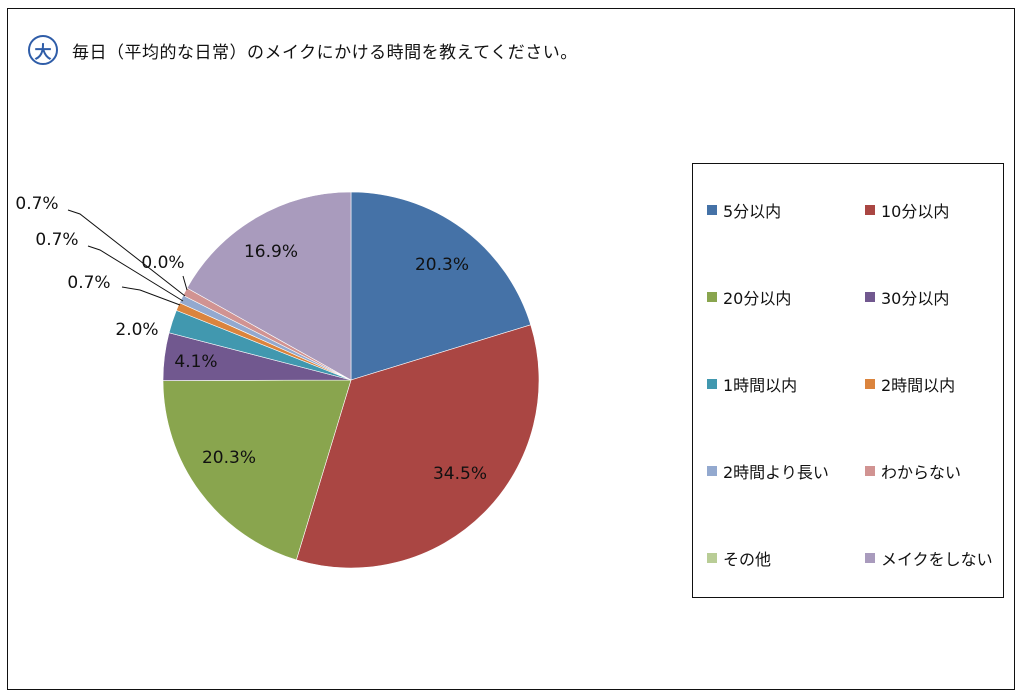 The image size is (1024, 700). I want to click on slice-label-4: 4.1%, so click(195, 362).